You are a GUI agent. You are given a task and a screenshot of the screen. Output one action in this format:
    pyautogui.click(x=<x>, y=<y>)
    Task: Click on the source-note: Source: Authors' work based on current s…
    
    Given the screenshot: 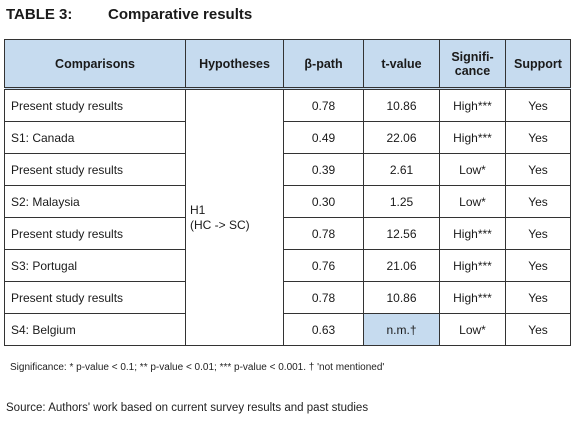 What is the action you would take?
    pyautogui.click(x=187, y=408)
    